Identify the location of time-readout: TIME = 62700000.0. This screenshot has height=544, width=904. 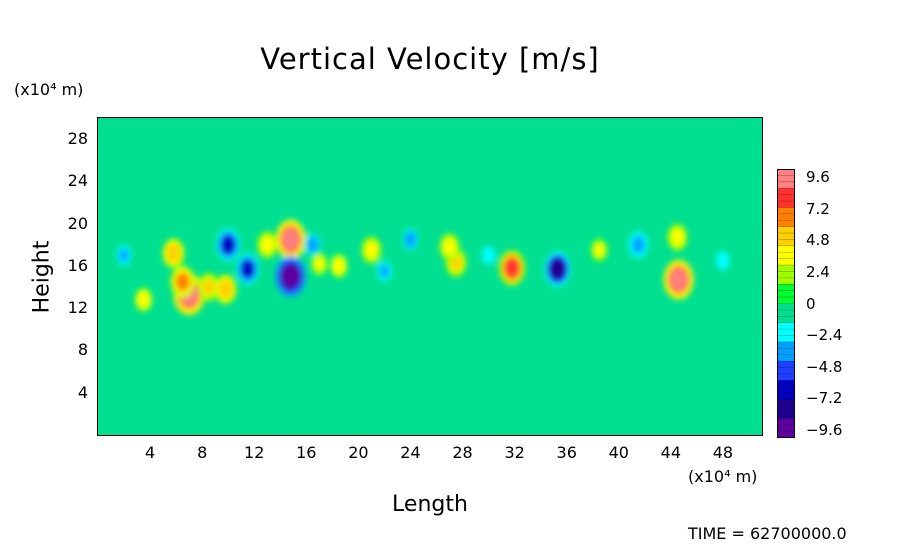
(767, 533).